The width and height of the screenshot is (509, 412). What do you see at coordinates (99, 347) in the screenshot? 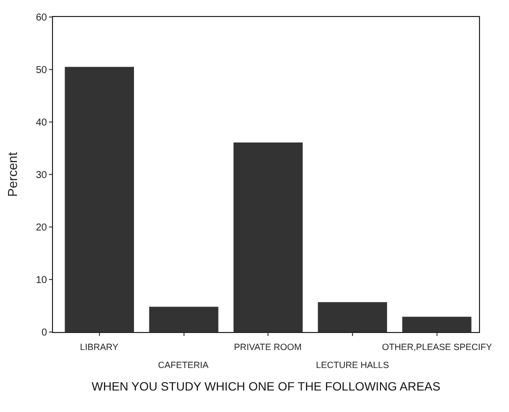
I see `x-tick-label: LIBRARY` at bounding box center [99, 347].